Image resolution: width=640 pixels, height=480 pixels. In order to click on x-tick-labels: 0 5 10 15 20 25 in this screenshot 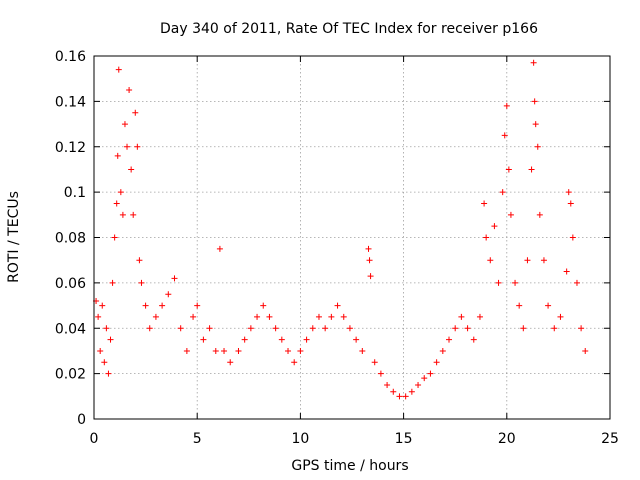, I will do `click(354, 439)`.